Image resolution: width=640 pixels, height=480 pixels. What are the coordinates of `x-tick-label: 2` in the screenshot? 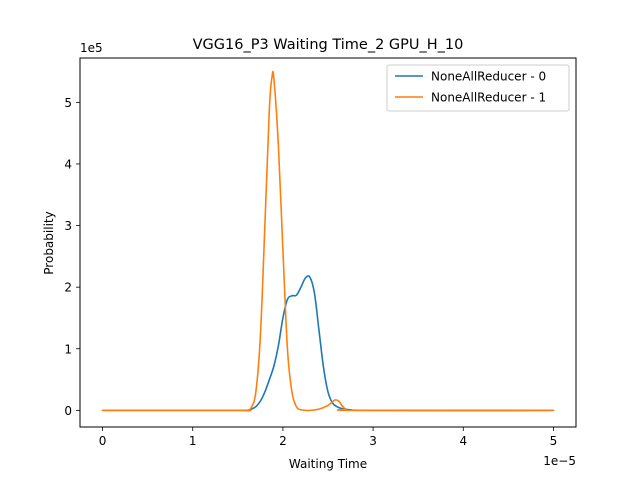 It's located at (283, 441).